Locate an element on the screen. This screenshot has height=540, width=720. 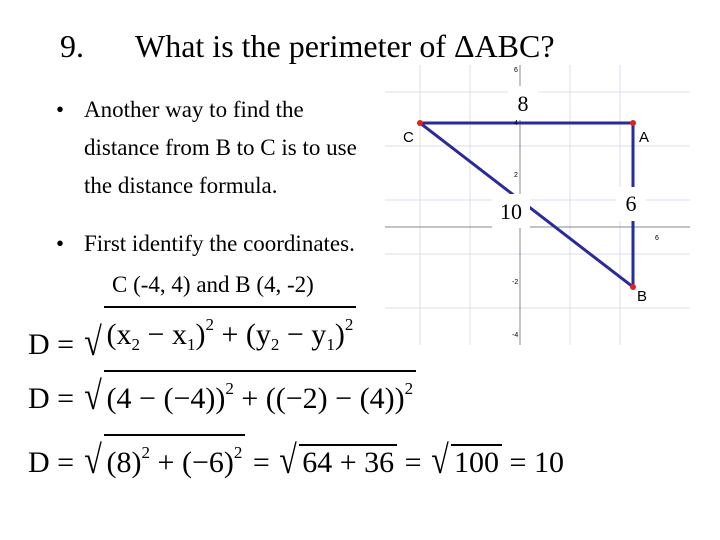
question-text: What is the perimeter of ΔABC? is located at coordinates (345, 46).